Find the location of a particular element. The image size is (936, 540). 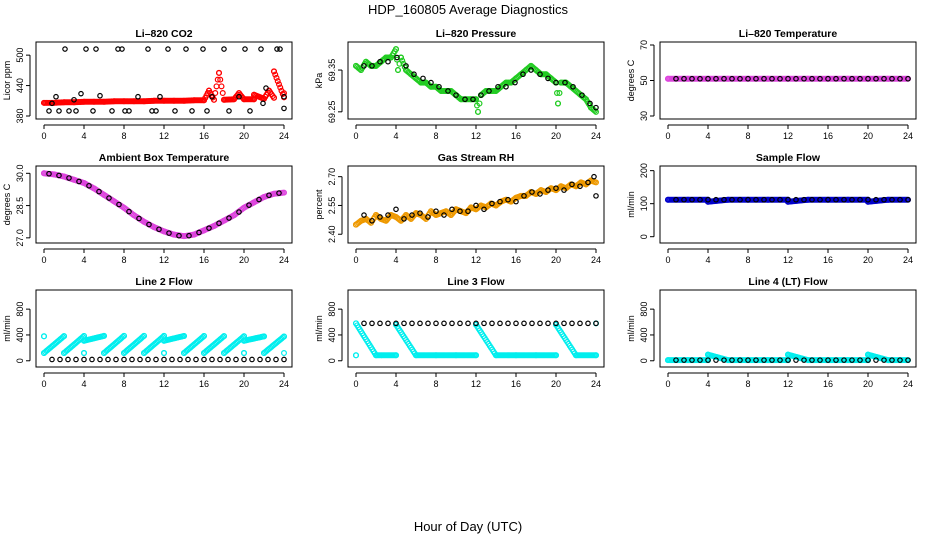

x-tick-label: 4 is located at coordinates (707, 260).